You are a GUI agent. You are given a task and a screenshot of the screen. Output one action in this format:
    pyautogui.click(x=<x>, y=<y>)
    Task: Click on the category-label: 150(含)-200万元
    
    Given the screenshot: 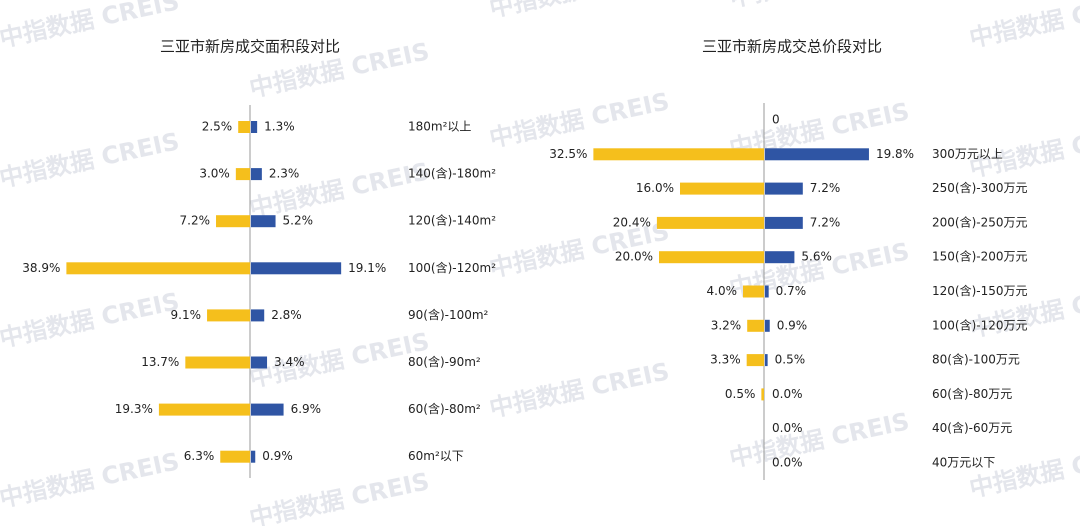 What is the action you would take?
    pyautogui.click(x=980, y=256)
    